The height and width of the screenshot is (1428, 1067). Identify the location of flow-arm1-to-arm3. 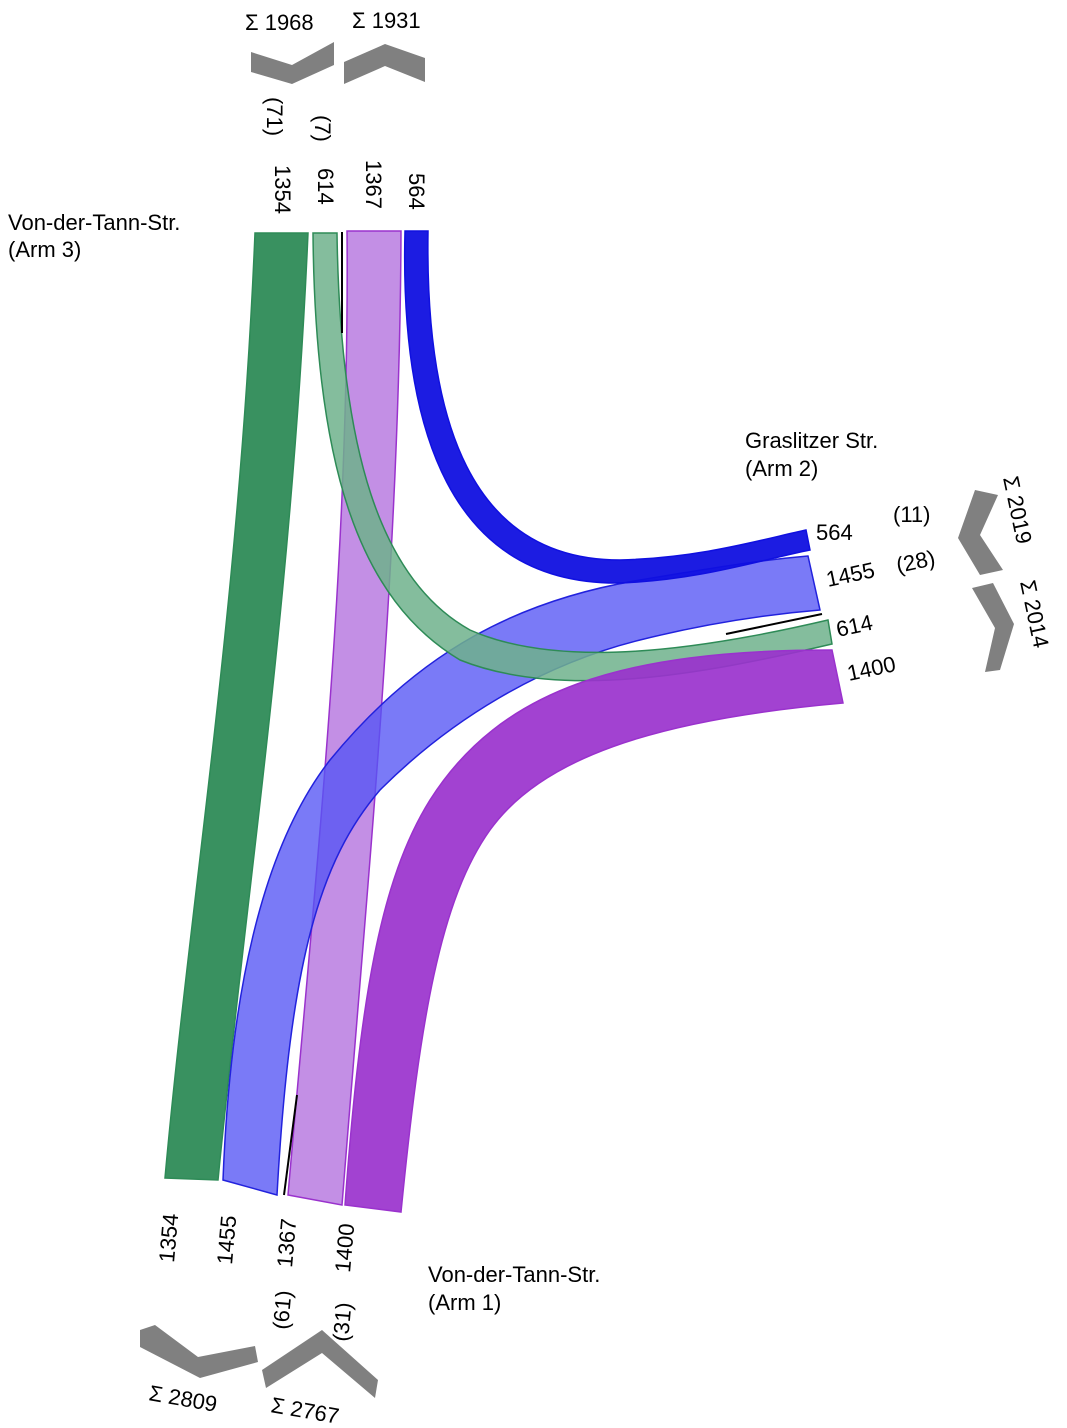
(344, 718).